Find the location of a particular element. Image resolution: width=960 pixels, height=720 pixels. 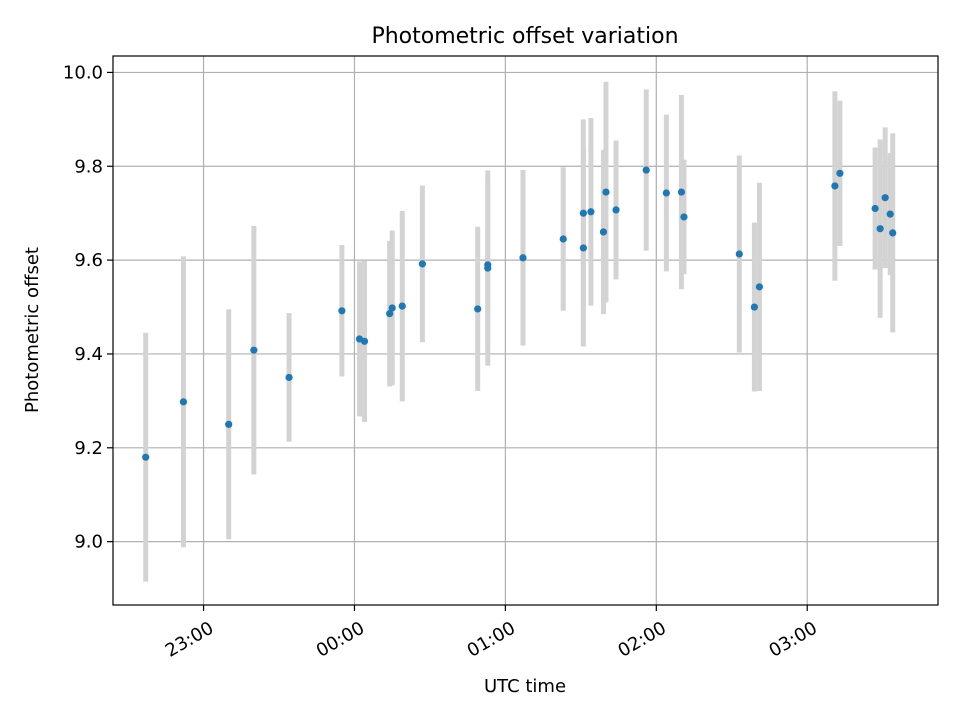

y-tick-label: 10.0 is located at coordinates (83, 72).